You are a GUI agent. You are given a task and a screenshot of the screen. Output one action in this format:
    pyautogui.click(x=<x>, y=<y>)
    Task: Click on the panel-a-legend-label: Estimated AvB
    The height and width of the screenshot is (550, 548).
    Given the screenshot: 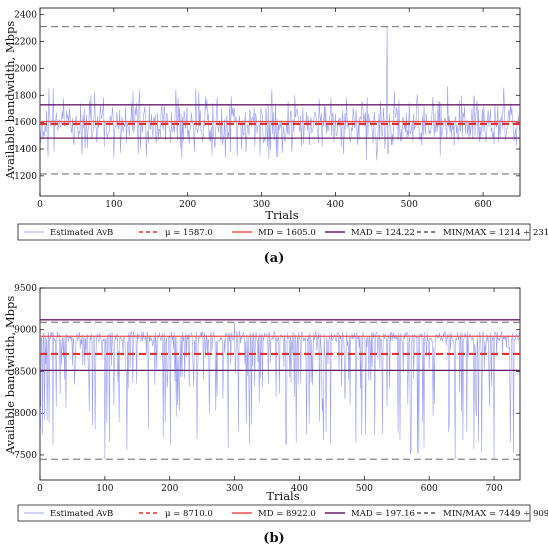 What is the action you would take?
    pyautogui.click(x=81, y=233)
    